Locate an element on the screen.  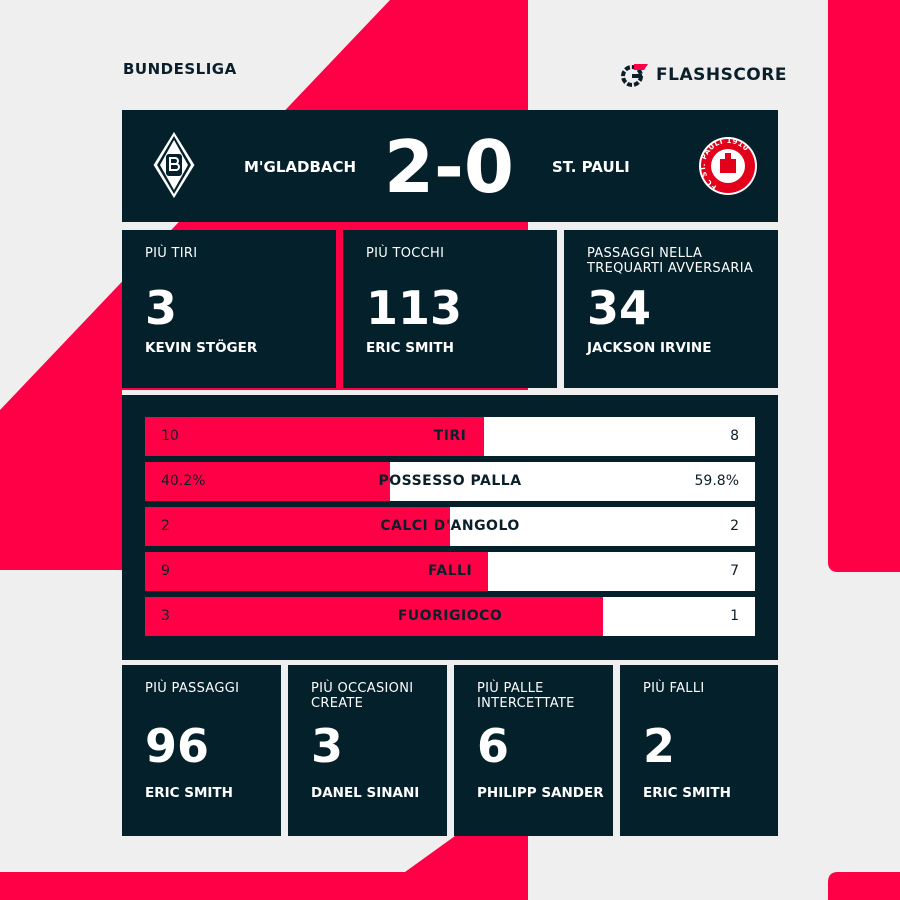
stat-name: FUORIGIOCO is located at coordinates (450, 616).